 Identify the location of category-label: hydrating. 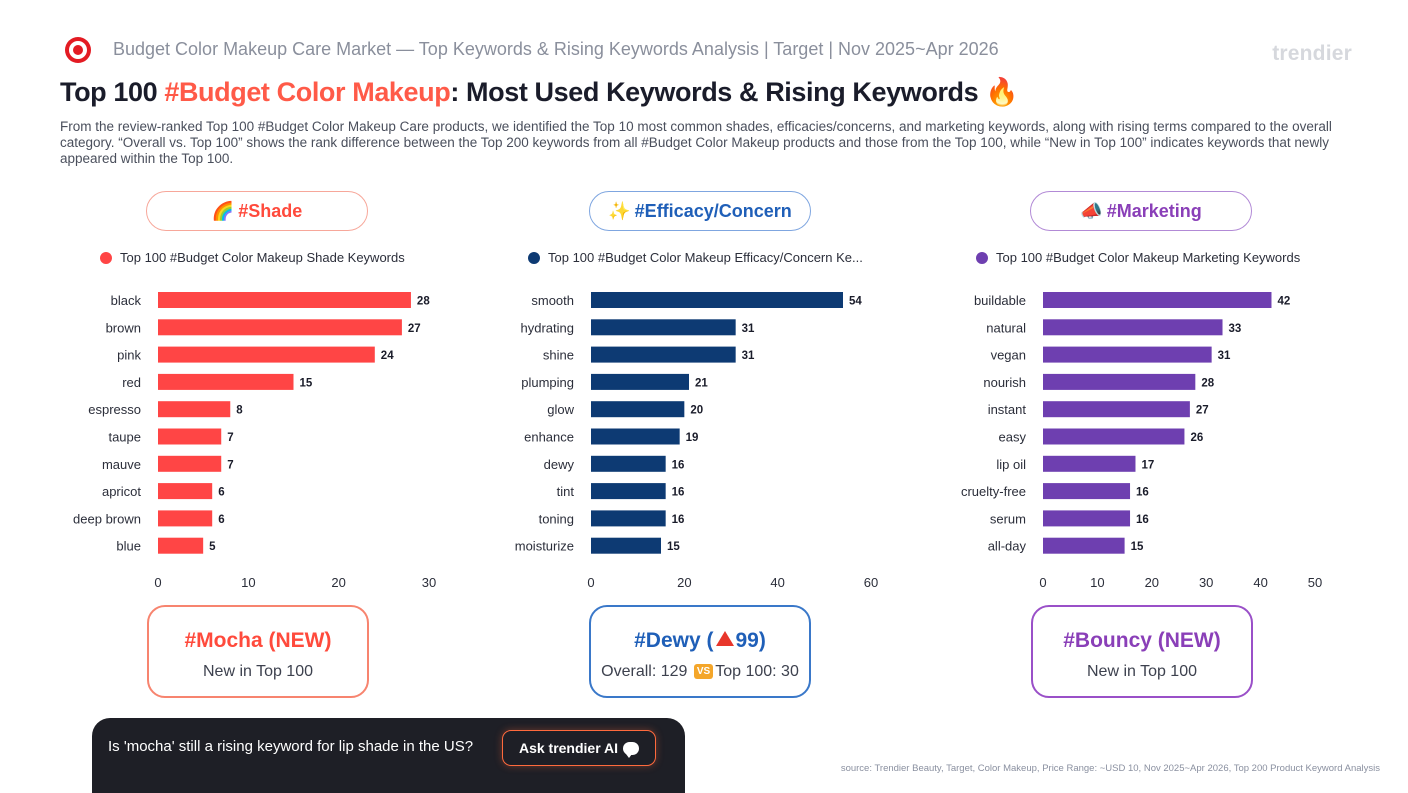
(547, 327).